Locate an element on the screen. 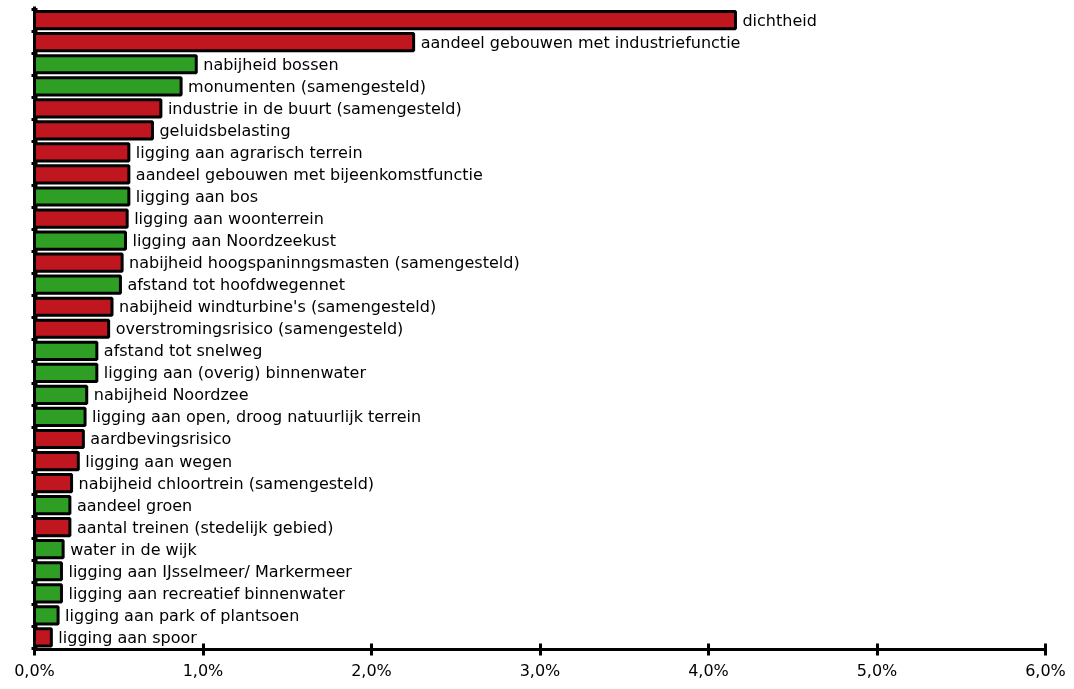  y-tick-label: aandeel gebouwen met bijeenkomstfunctie is located at coordinates (309, 174).